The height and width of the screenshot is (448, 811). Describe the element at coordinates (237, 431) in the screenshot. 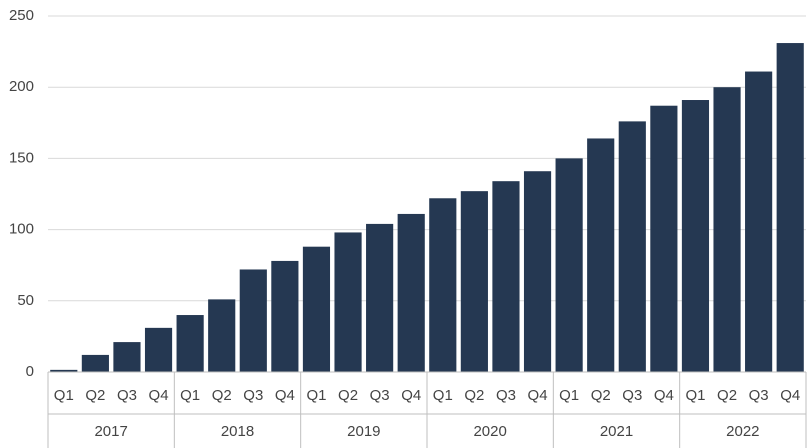

I see `group-label: 2018` at that location.